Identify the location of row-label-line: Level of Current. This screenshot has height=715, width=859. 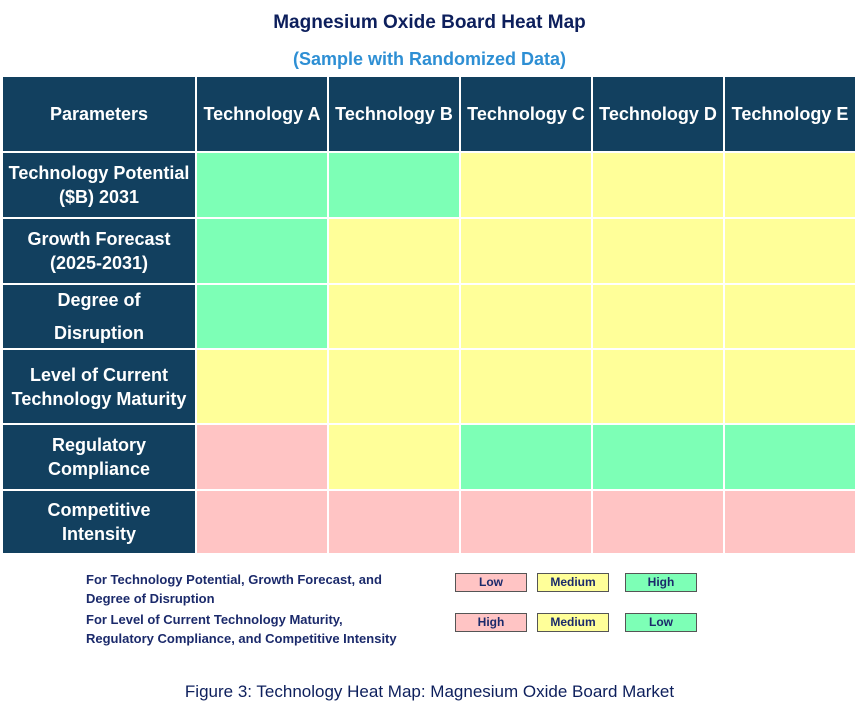
(99, 374).